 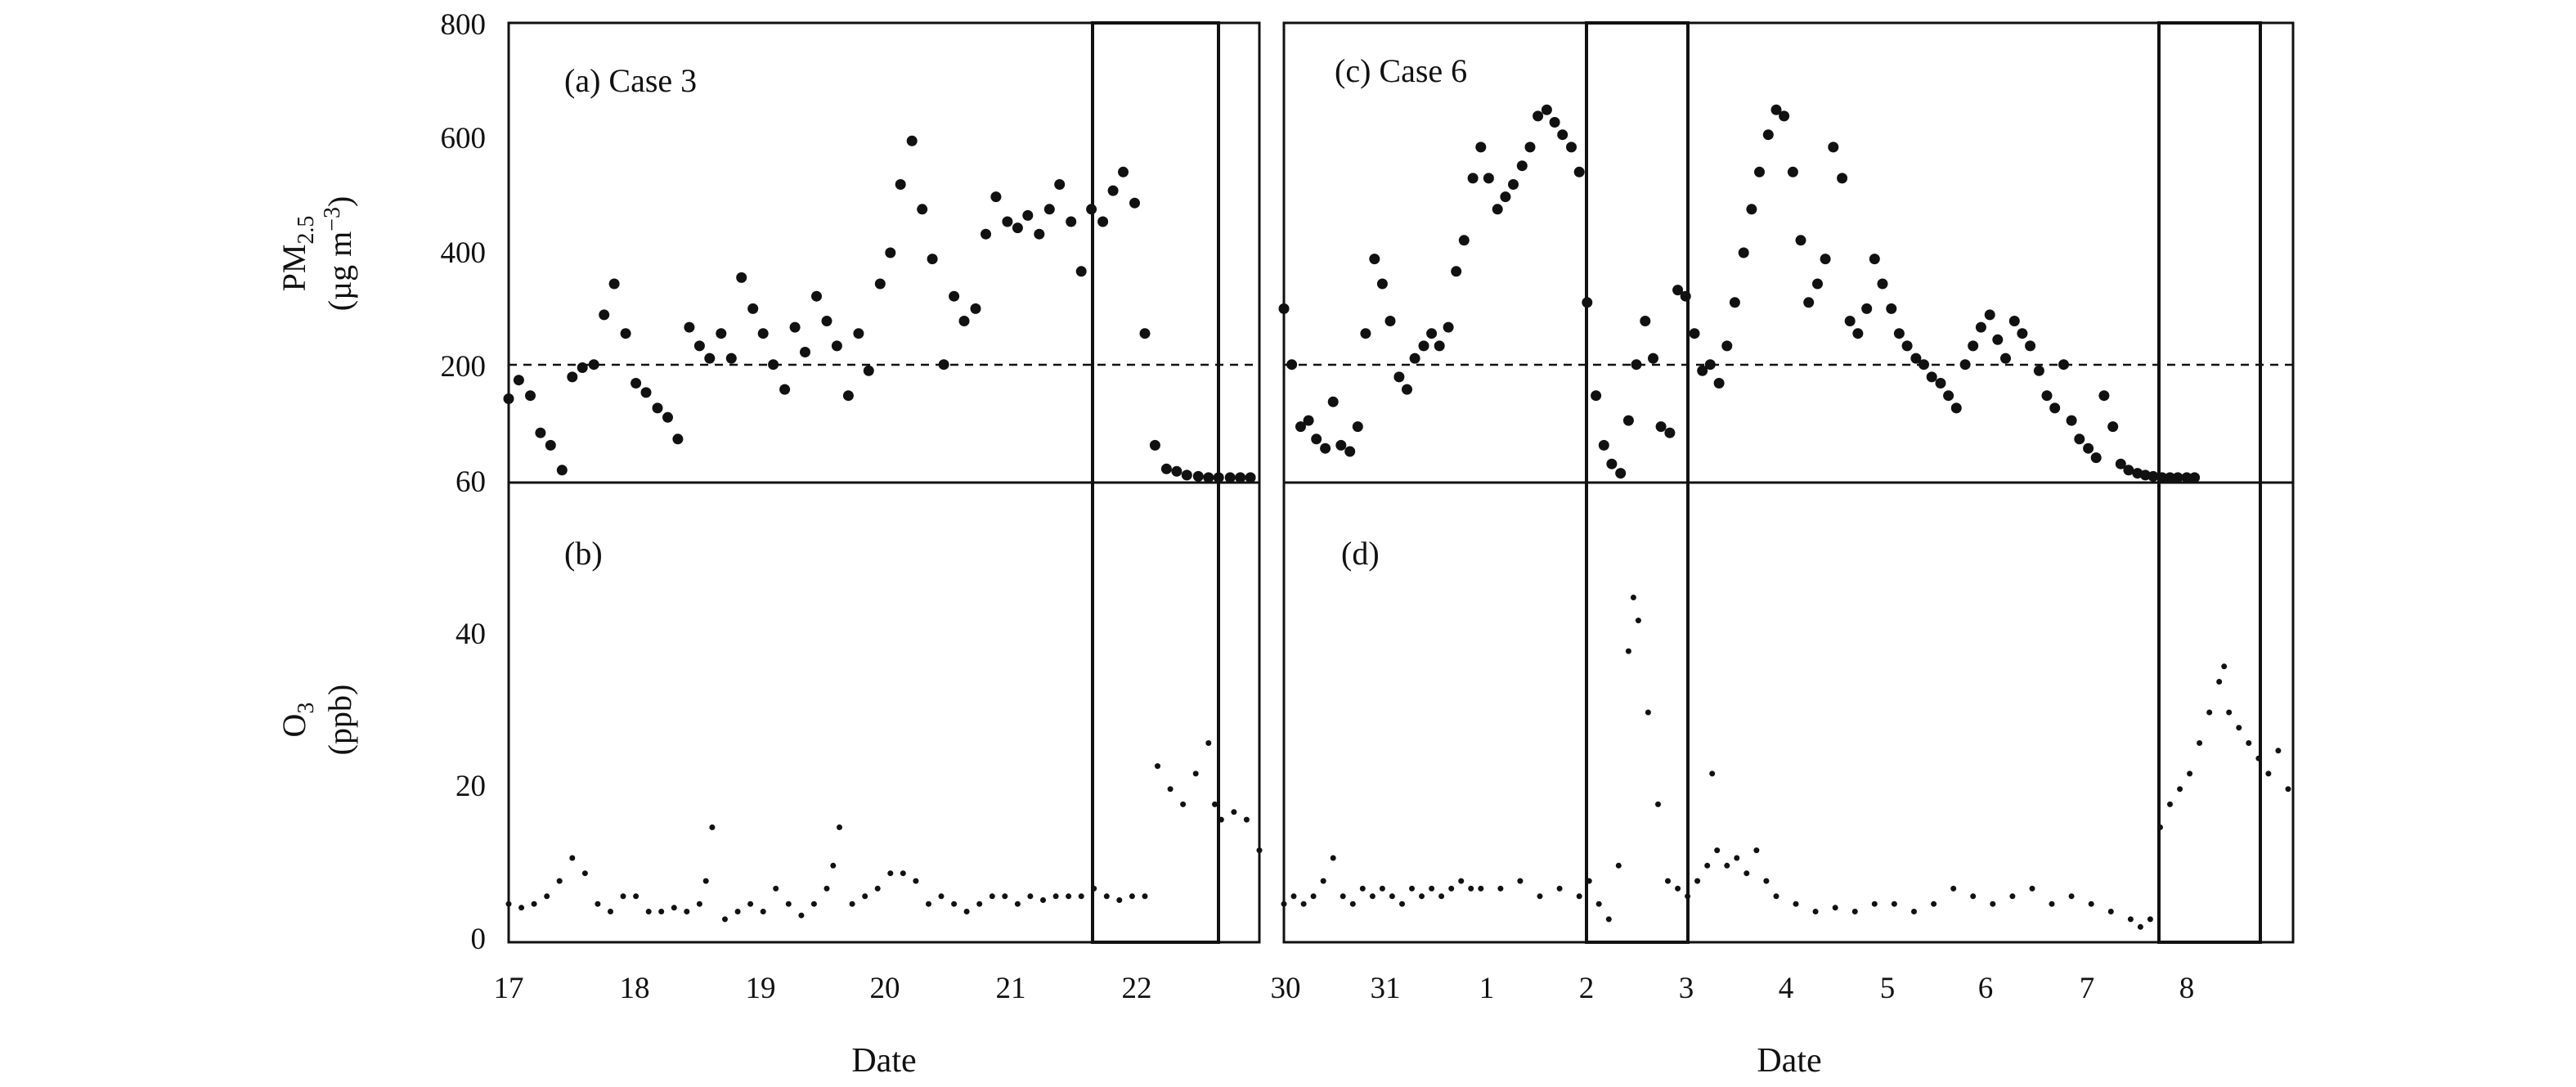 I want to click on ylabel-pm25-superscript: −3, so click(x=333, y=219).